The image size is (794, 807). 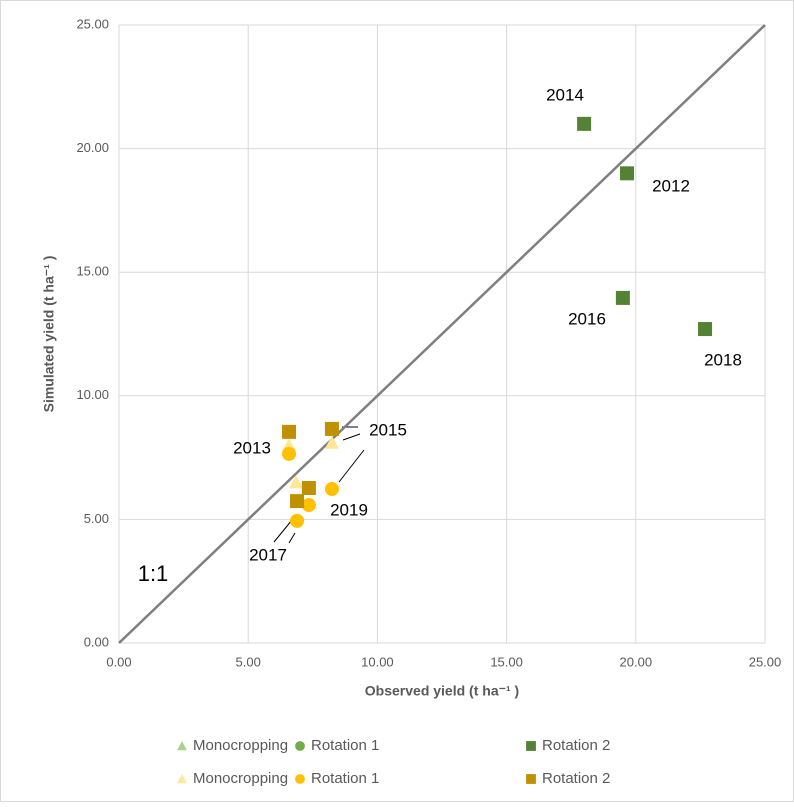 What do you see at coordinates (96, 641) in the screenshot?
I see `y-tick-label: 0.00` at bounding box center [96, 641].